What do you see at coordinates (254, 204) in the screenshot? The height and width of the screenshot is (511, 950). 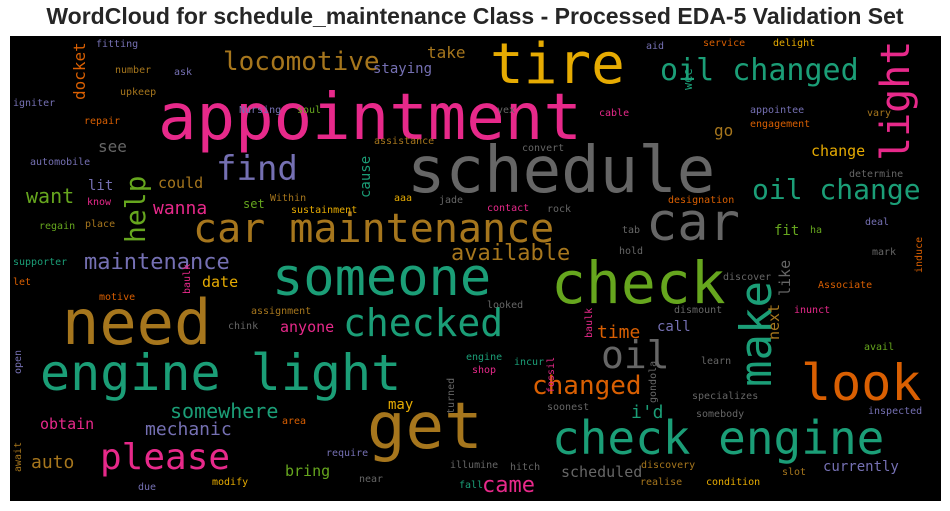 I see `cloud-word: set` at bounding box center [254, 204].